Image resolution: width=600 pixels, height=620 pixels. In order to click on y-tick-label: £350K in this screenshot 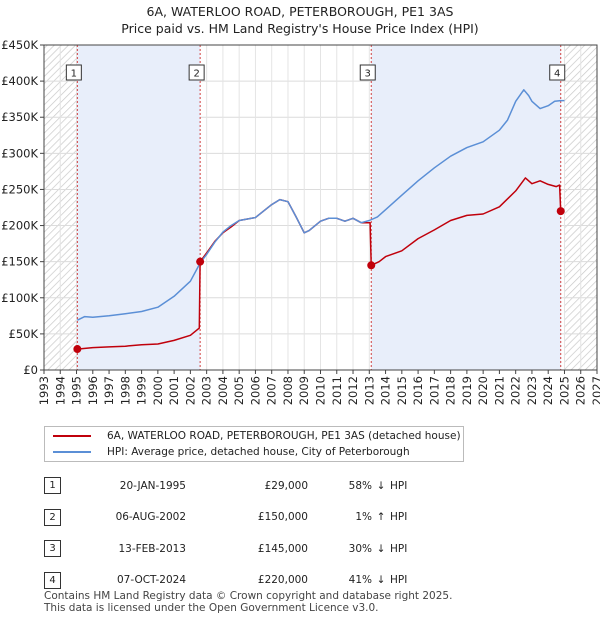, I will do `click(19, 117)`.